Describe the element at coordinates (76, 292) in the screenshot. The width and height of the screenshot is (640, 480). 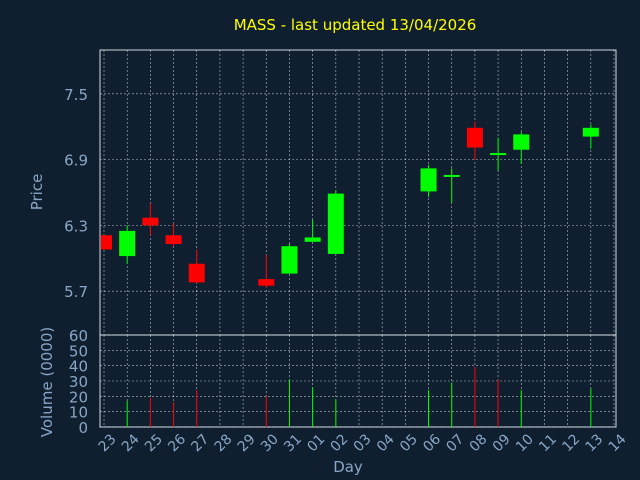
I see `price-tick-label: 5.7` at that location.